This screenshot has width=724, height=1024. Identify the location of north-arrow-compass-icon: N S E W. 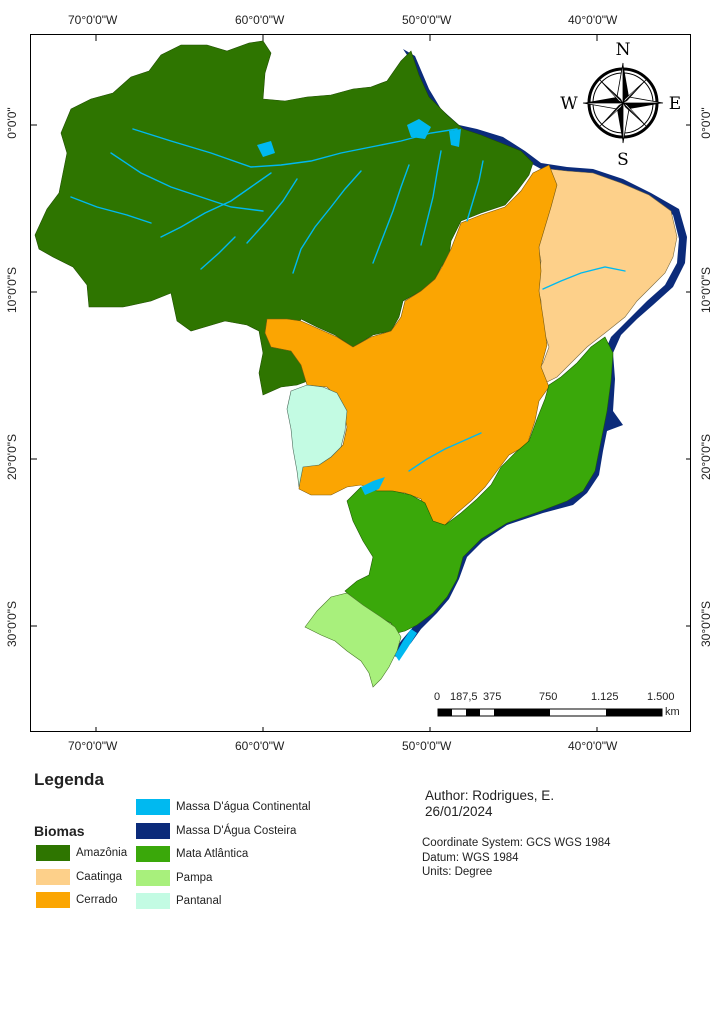
(620, 105).